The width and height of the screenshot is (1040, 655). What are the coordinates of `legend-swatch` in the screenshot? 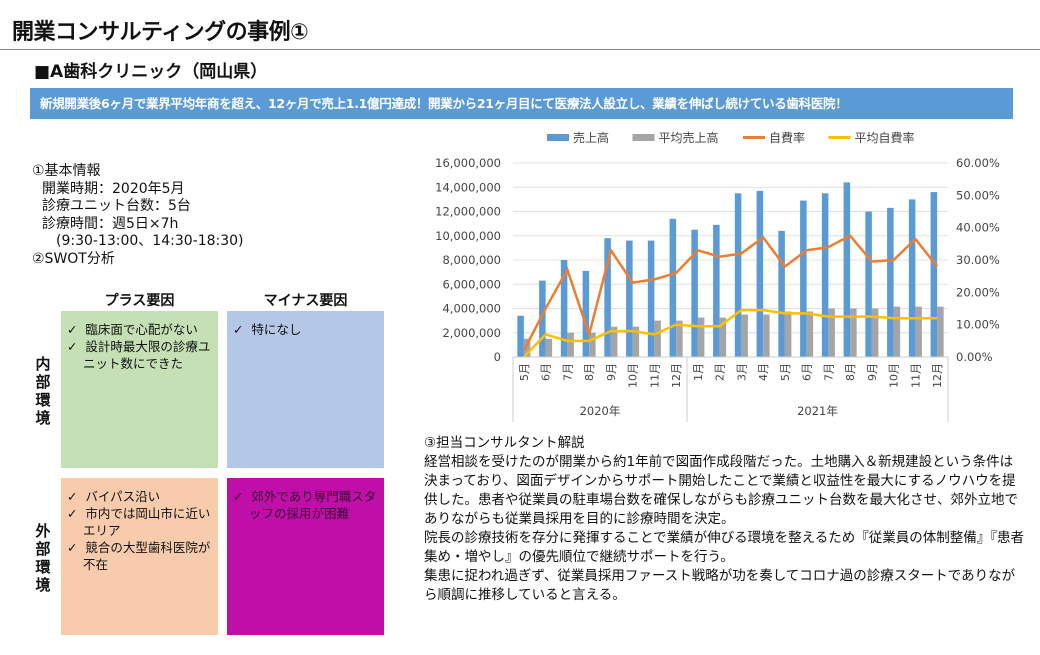 It's located at (643, 137).